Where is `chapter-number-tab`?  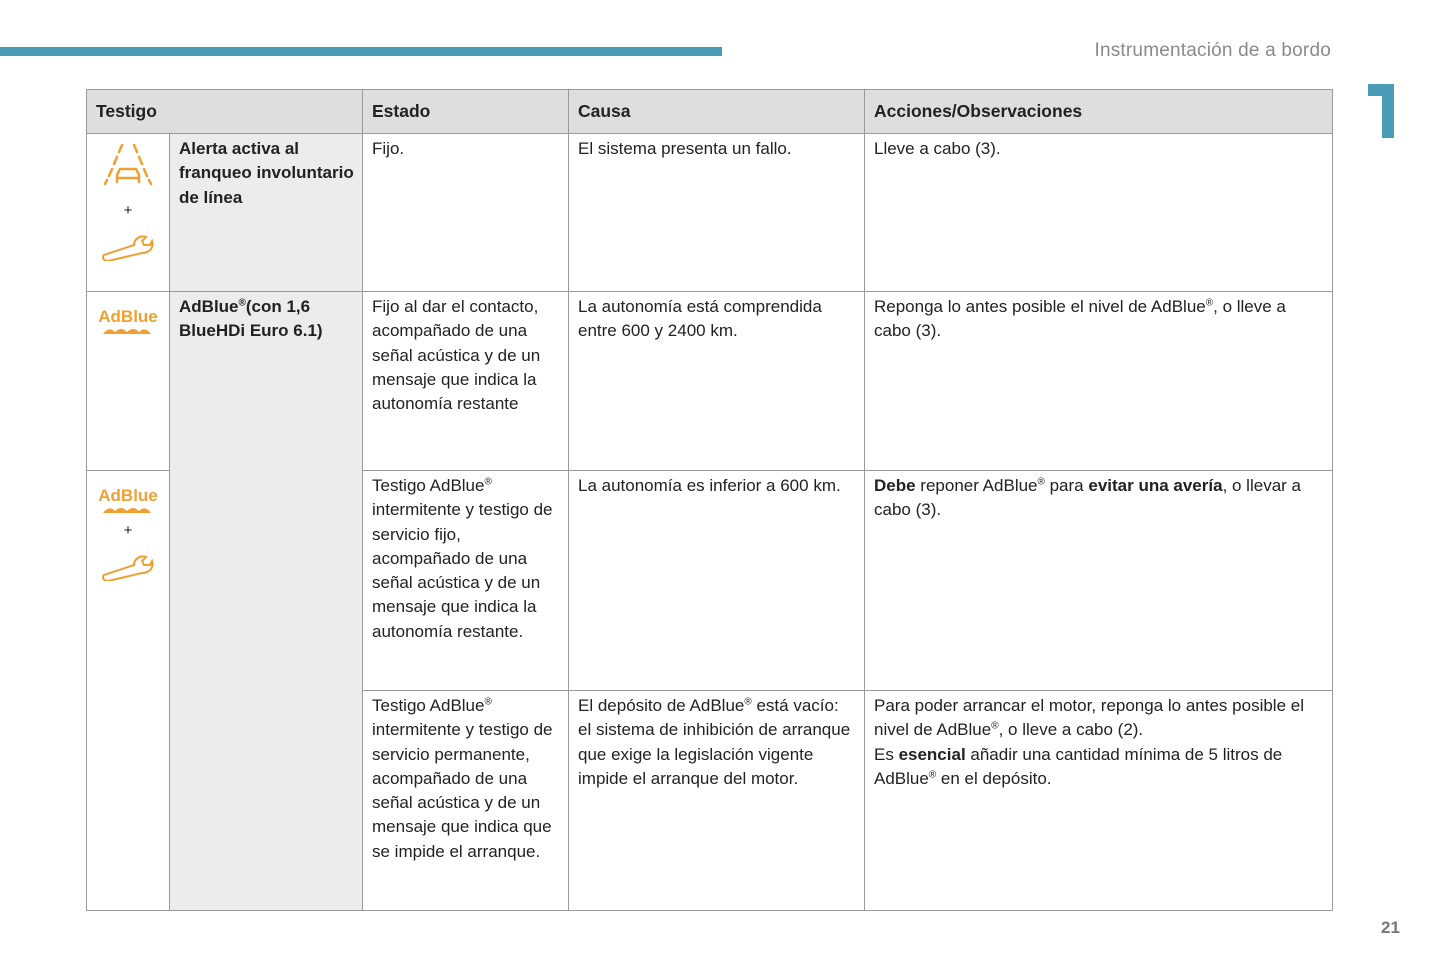 chapter-number-tab is located at coordinates (1381, 111).